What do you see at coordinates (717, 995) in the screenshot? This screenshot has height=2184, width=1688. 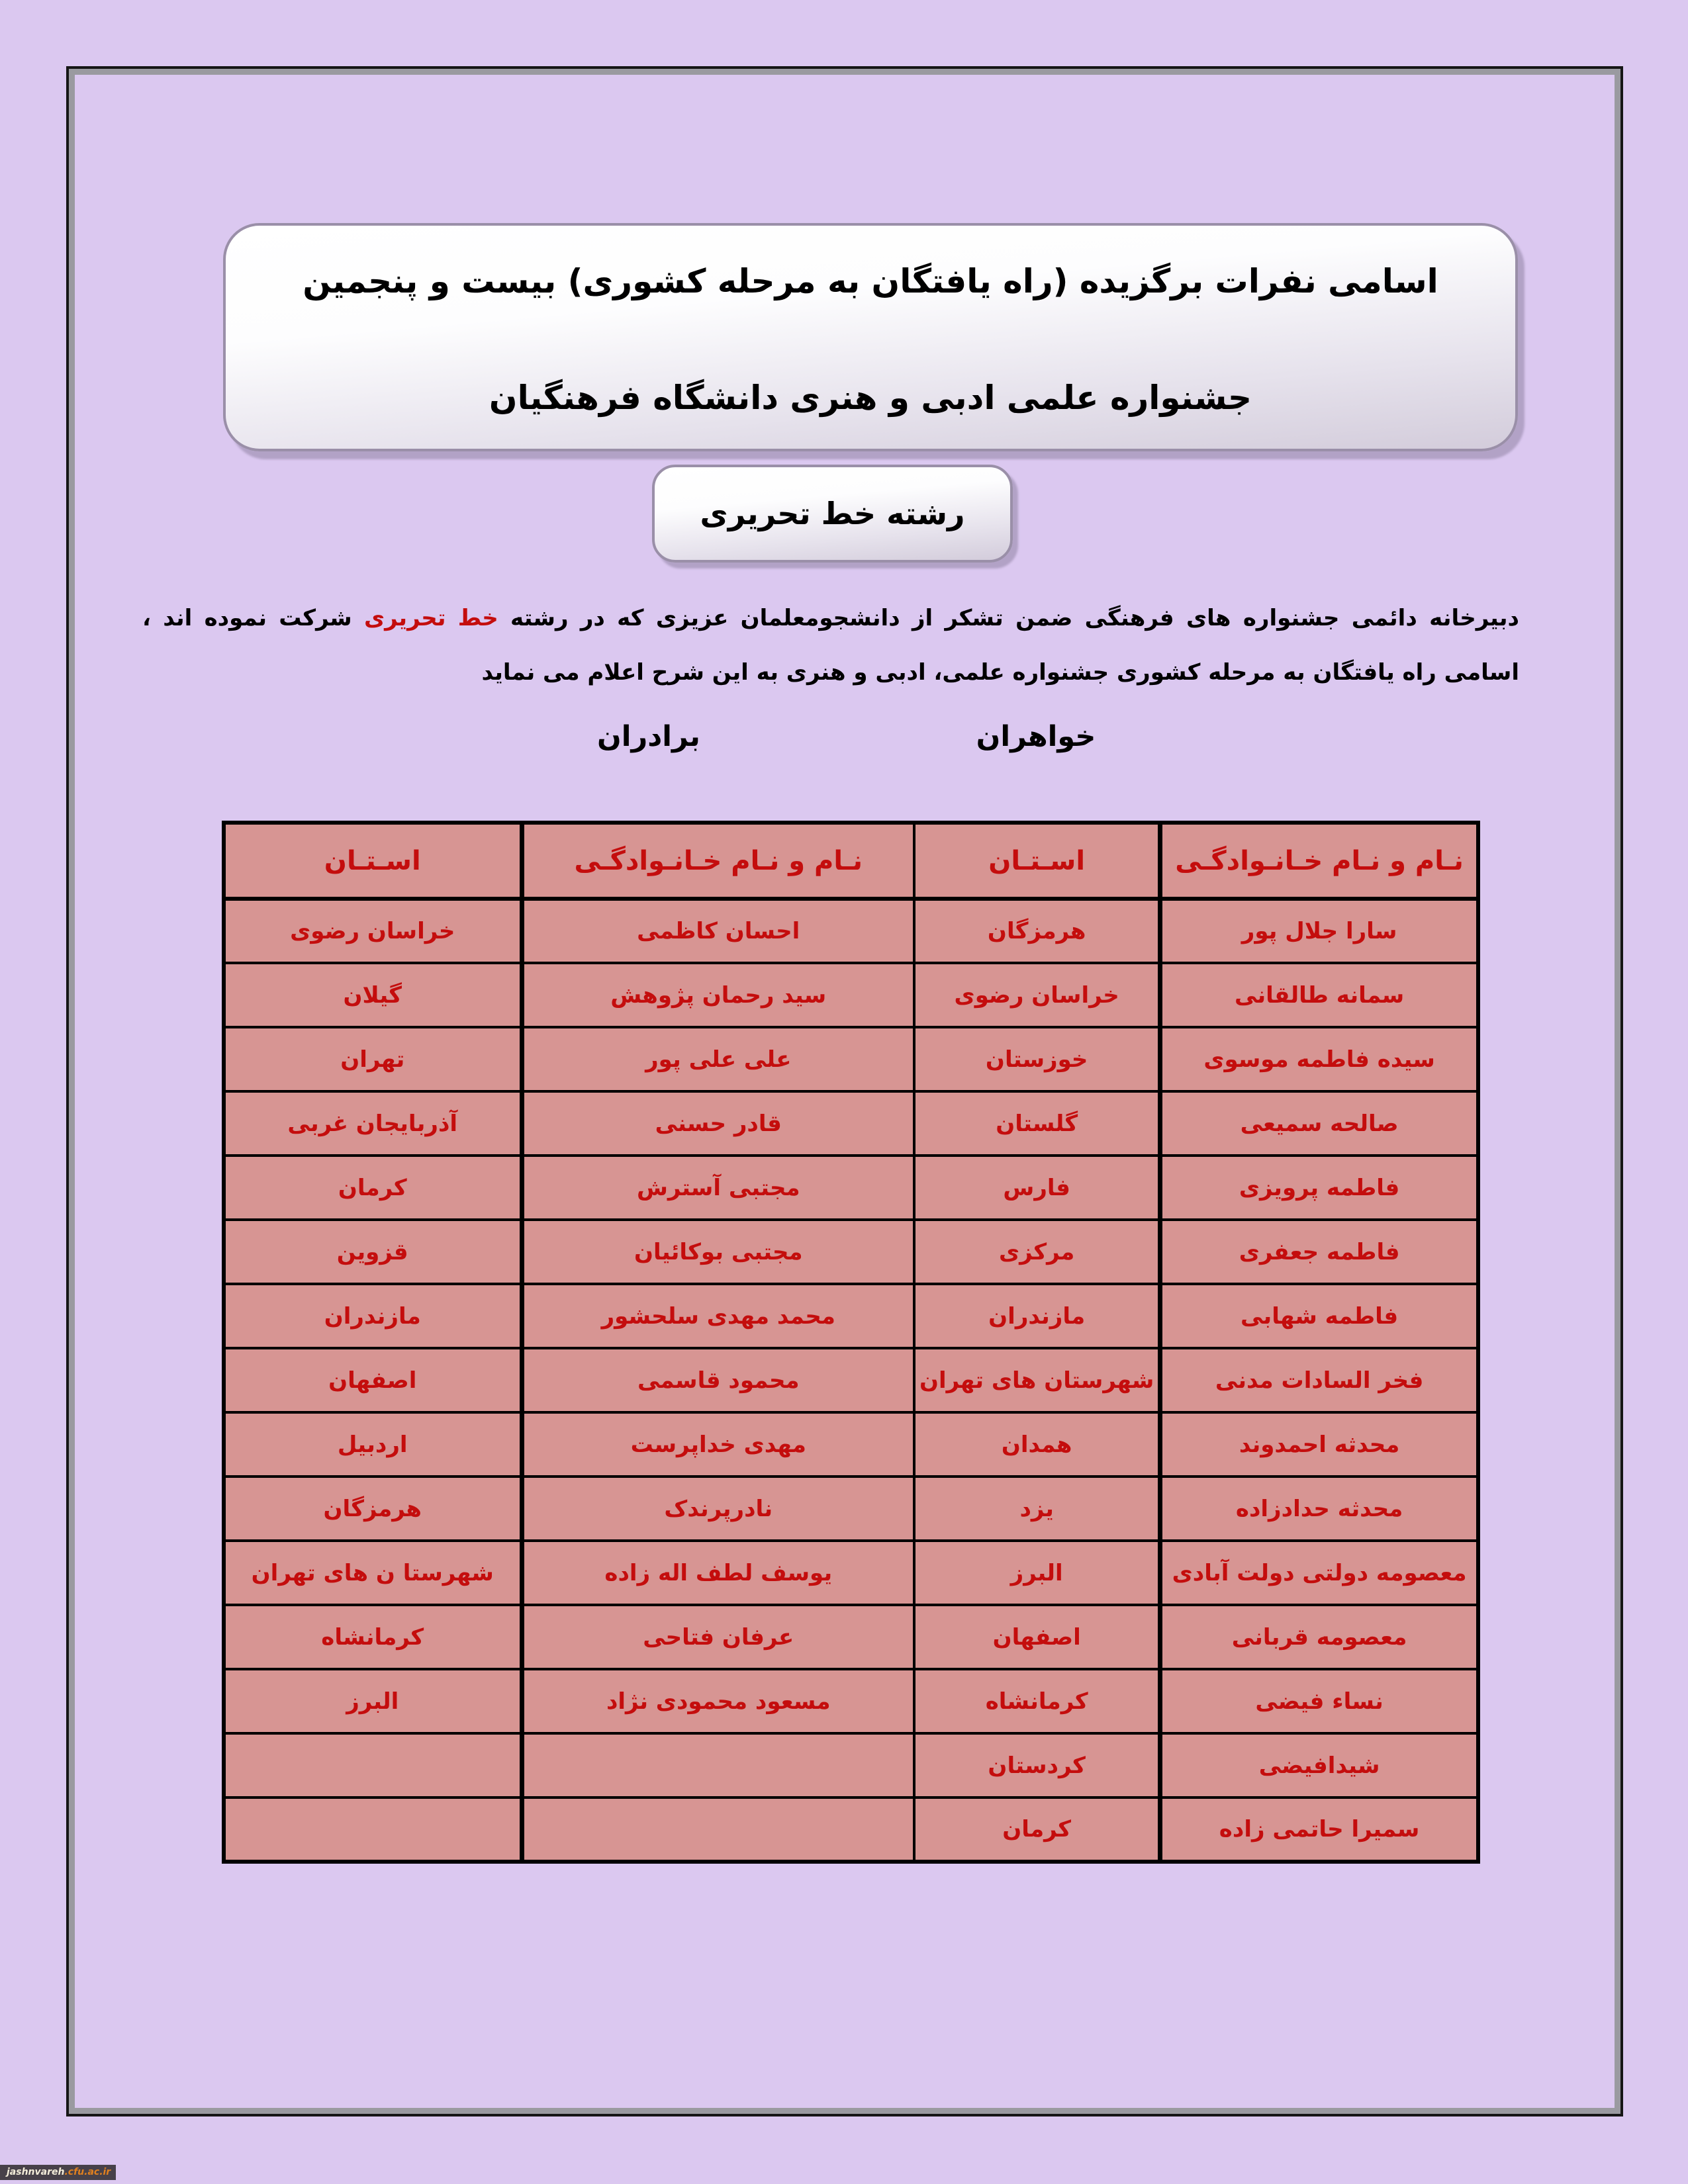 I see `brother-name-cell: سید رحمان پژوهش` at bounding box center [717, 995].